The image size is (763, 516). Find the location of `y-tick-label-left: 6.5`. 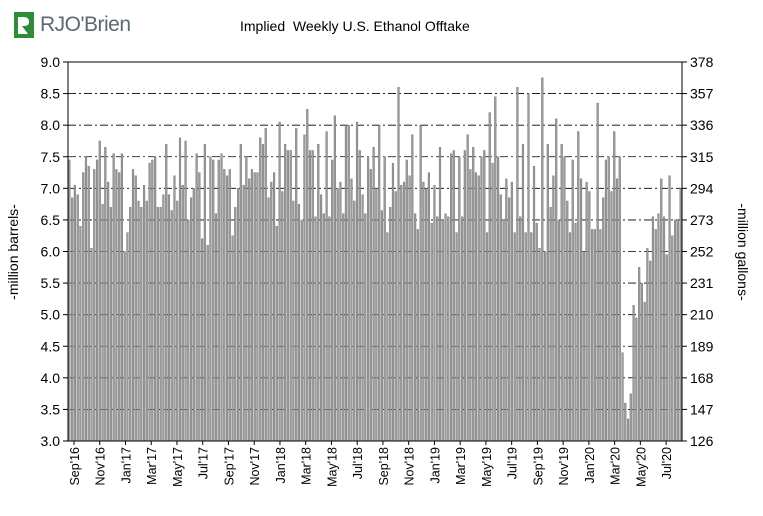

y-tick-label-left: 6.5 is located at coordinates (51, 220).